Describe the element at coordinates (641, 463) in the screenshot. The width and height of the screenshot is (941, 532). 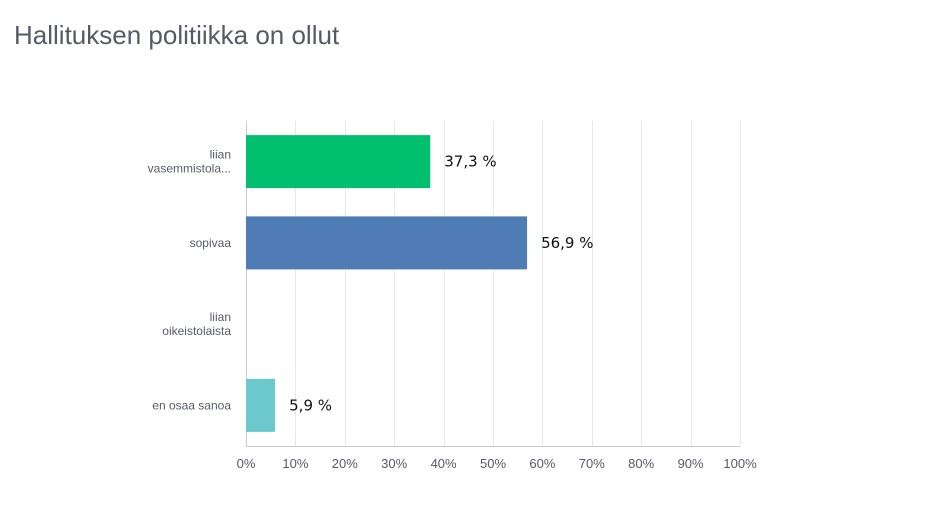
I see `x-tick-label: 80%` at that location.